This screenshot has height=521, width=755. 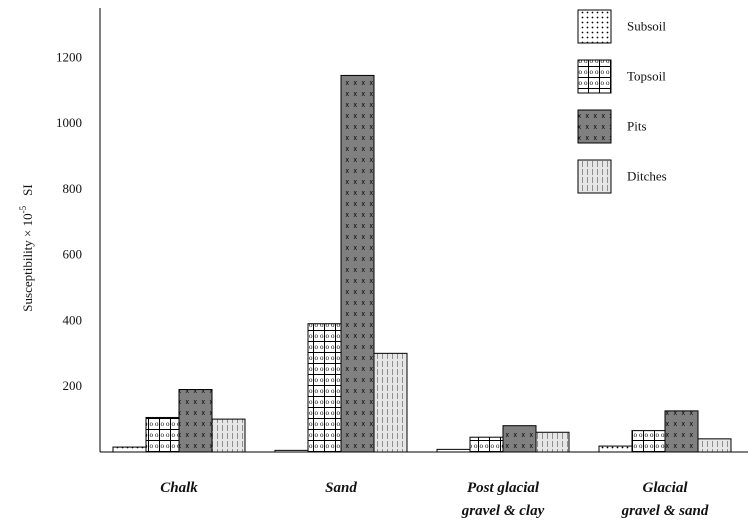 I want to click on x-category-label-line: Sand, so click(x=341, y=488).